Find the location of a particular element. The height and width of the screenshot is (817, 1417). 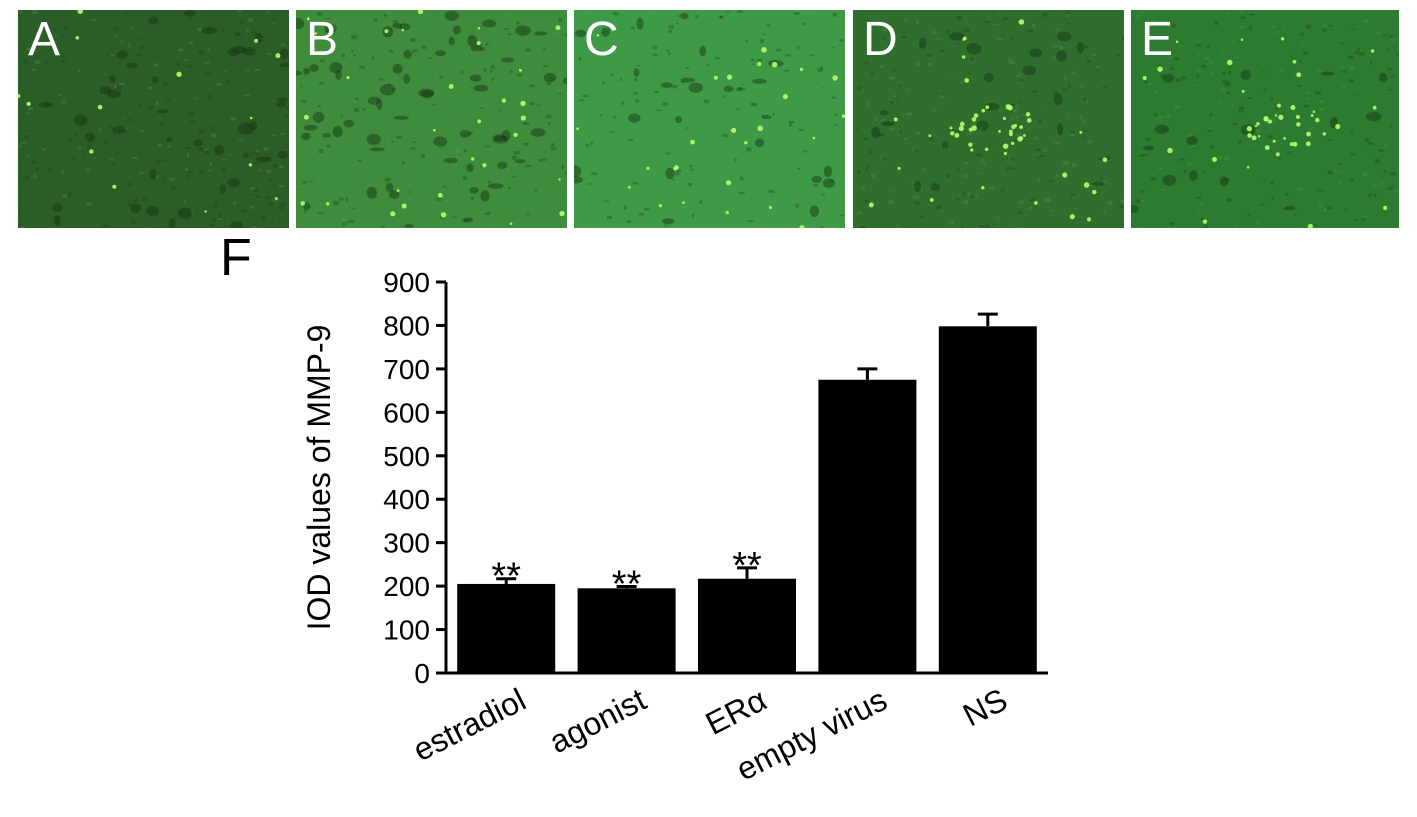

micrograph-panel-b: B is located at coordinates (431, 119).